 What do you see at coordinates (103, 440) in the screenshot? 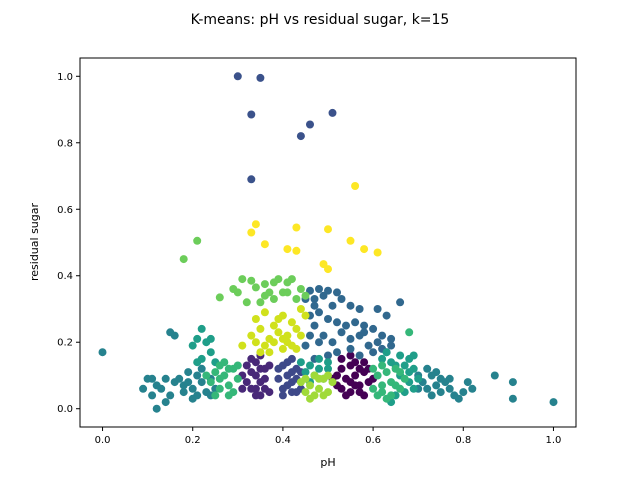
I see `x-tick-label: 0.0` at bounding box center [103, 440].